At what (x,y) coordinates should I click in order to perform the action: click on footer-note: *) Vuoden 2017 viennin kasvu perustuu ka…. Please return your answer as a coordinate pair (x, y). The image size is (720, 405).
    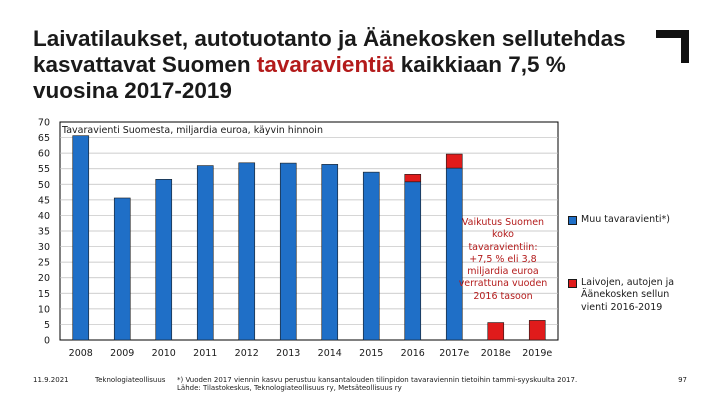
    Looking at the image, I should click on (377, 384).